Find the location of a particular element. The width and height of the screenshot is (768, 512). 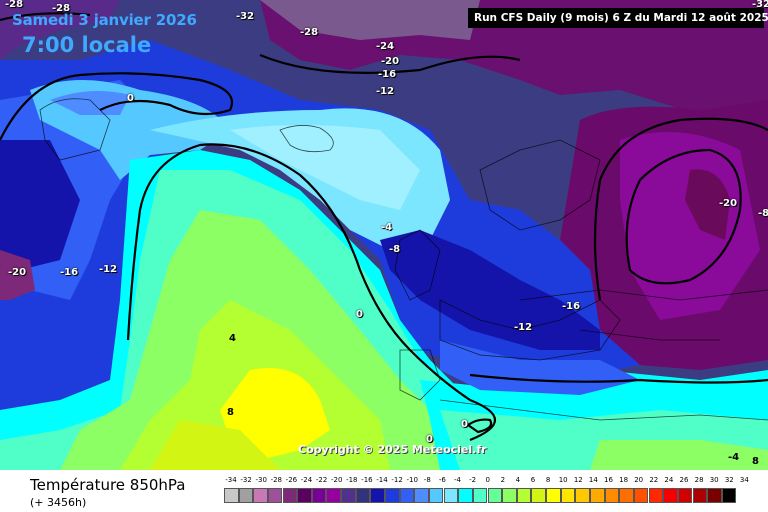

legend-label: -30 is located at coordinates (261, 480).